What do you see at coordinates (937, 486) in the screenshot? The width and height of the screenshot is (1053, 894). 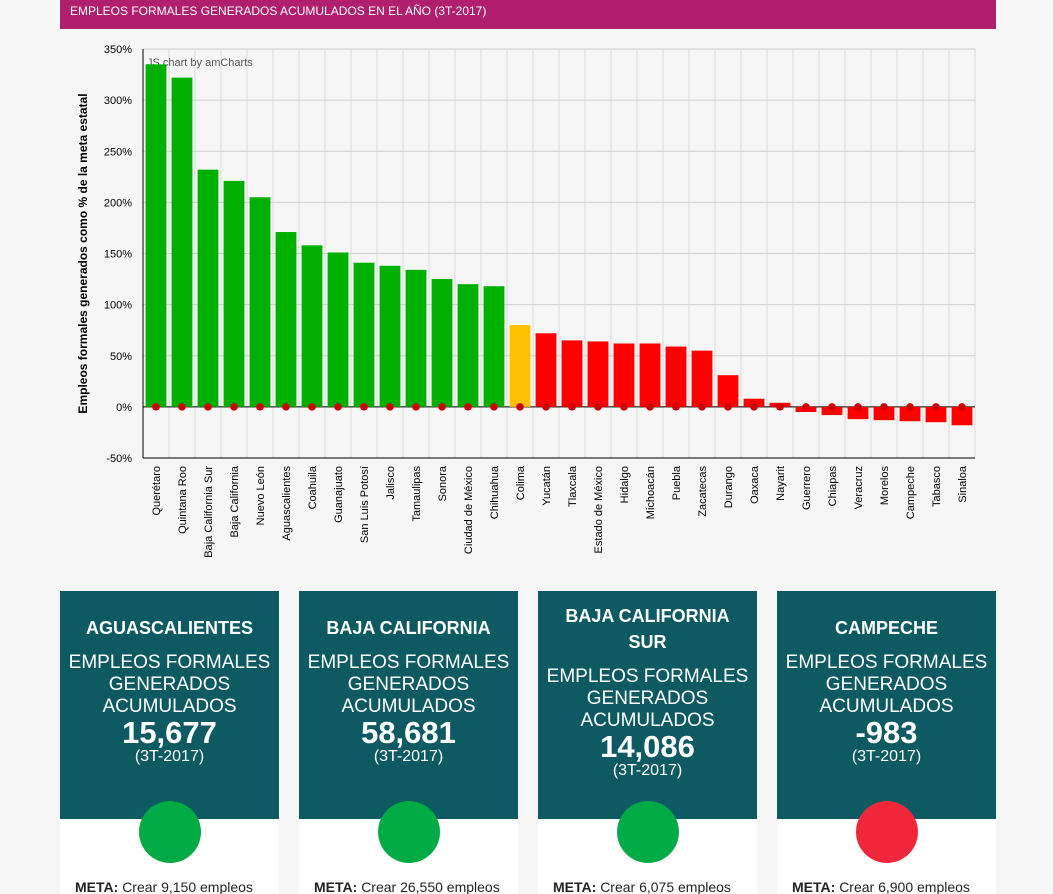 I see `x-tick-label: Tabasco` at bounding box center [937, 486].